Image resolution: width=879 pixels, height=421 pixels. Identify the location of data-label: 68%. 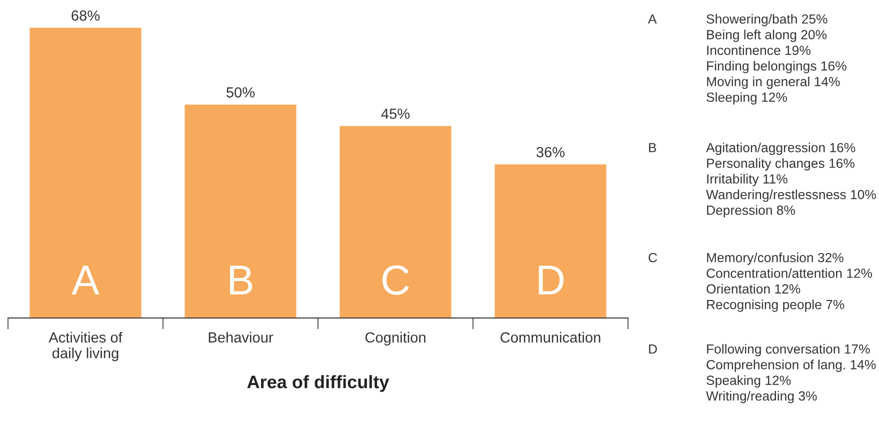
(86, 15).